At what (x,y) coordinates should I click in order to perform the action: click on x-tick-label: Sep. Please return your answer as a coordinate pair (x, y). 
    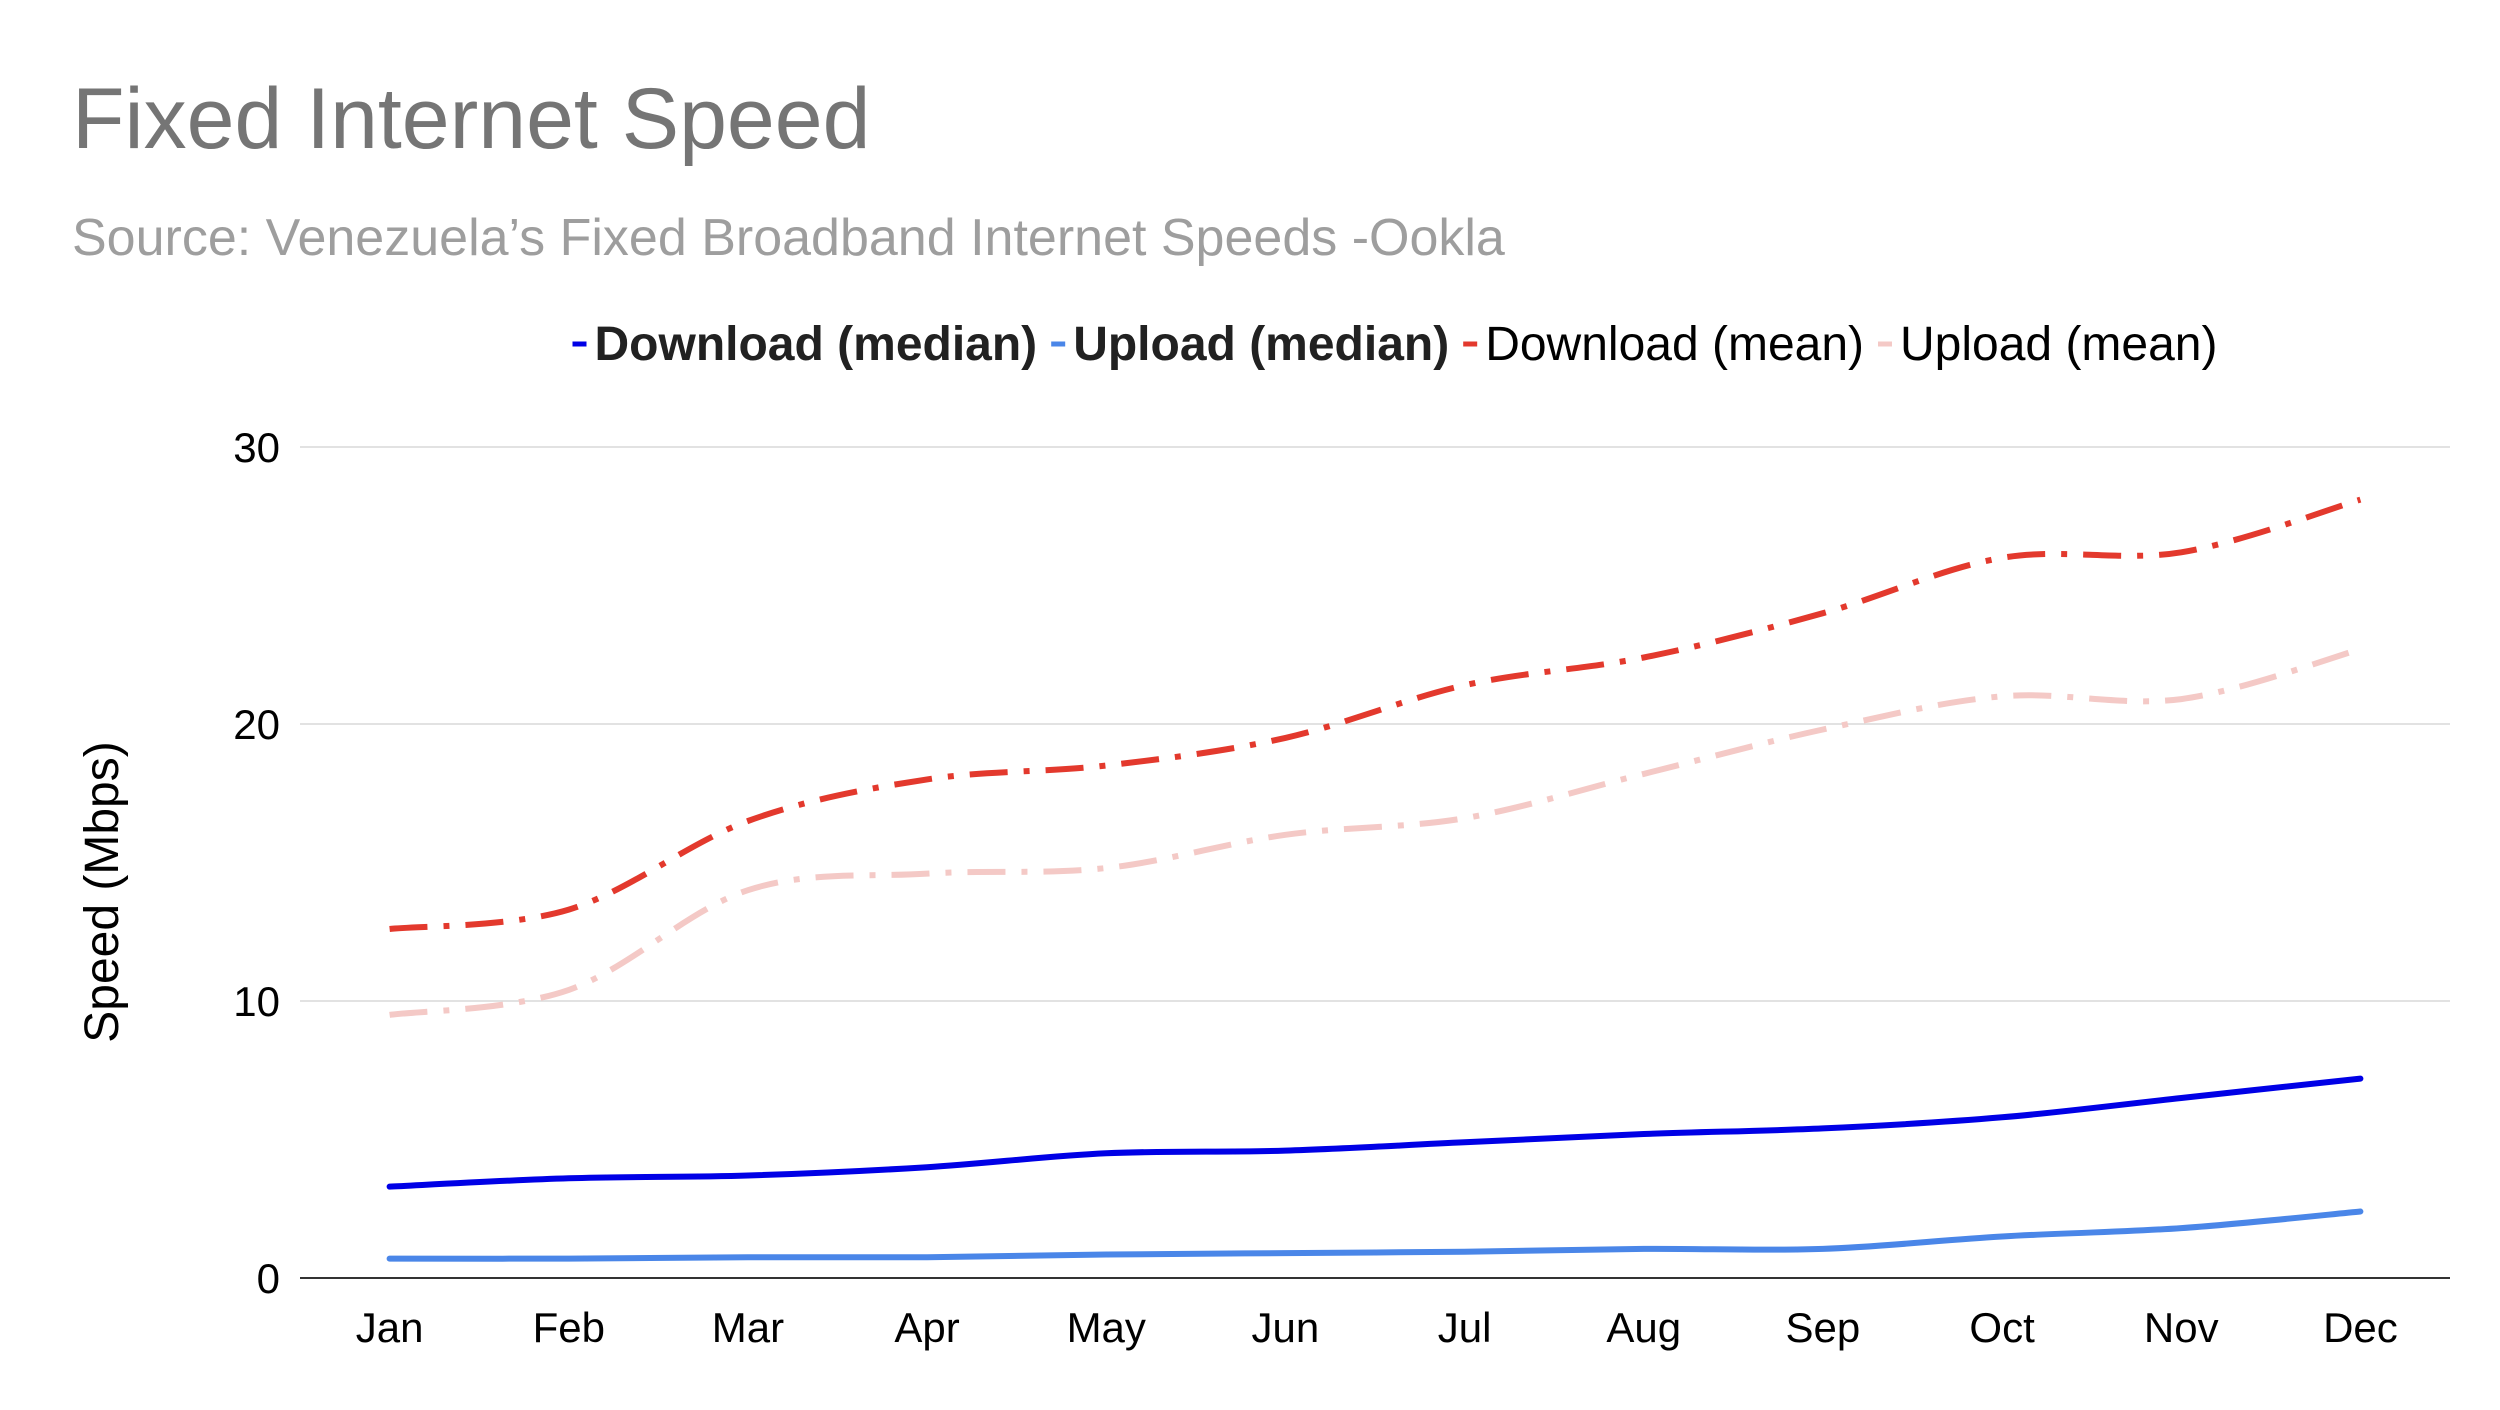
    Looking at the image, I should click on (1823, 1327).